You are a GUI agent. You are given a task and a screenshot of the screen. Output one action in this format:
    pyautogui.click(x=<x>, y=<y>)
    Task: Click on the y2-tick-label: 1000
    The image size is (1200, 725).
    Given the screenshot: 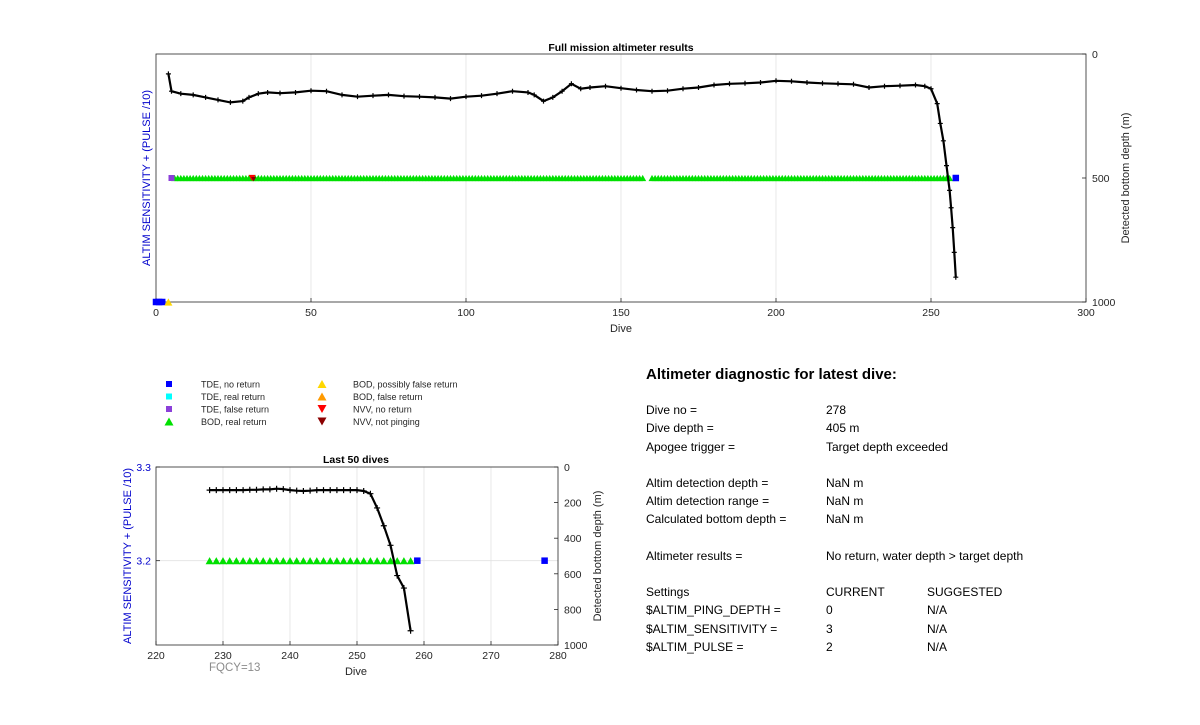 What is the action you would take?
    pyautogui.click(x=1104, y=303)
    